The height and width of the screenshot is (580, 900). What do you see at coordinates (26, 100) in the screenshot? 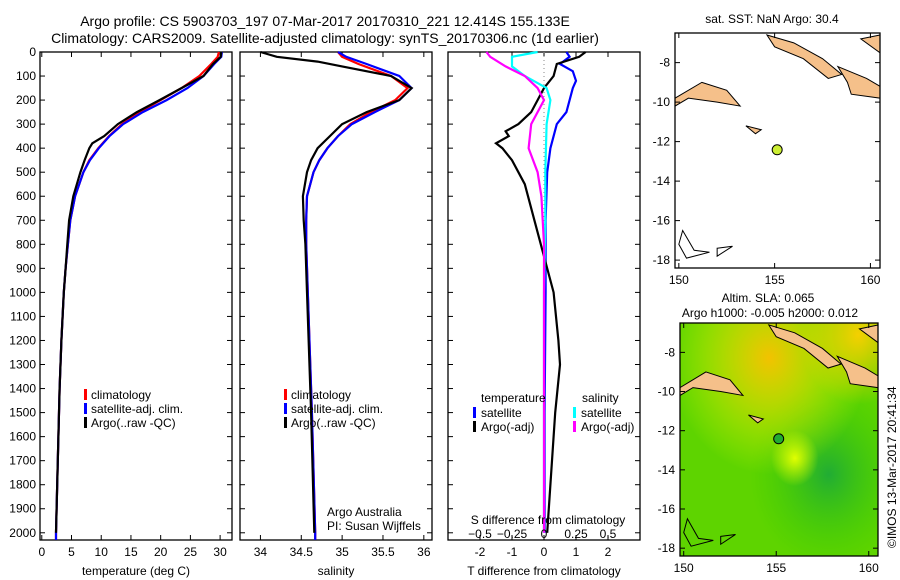
I see `y-tick-label: 200` at bounding box center [26, 100].